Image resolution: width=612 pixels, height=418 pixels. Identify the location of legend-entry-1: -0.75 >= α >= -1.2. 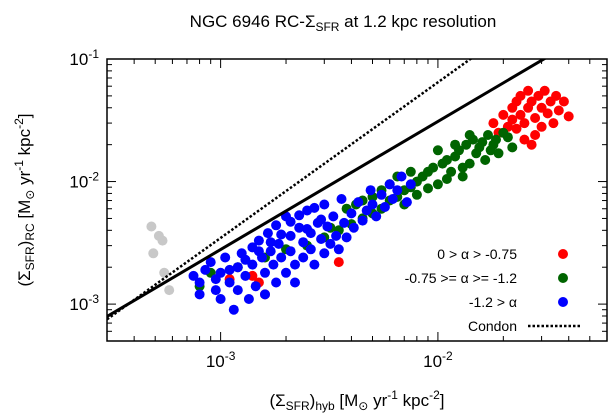
(486, 278).